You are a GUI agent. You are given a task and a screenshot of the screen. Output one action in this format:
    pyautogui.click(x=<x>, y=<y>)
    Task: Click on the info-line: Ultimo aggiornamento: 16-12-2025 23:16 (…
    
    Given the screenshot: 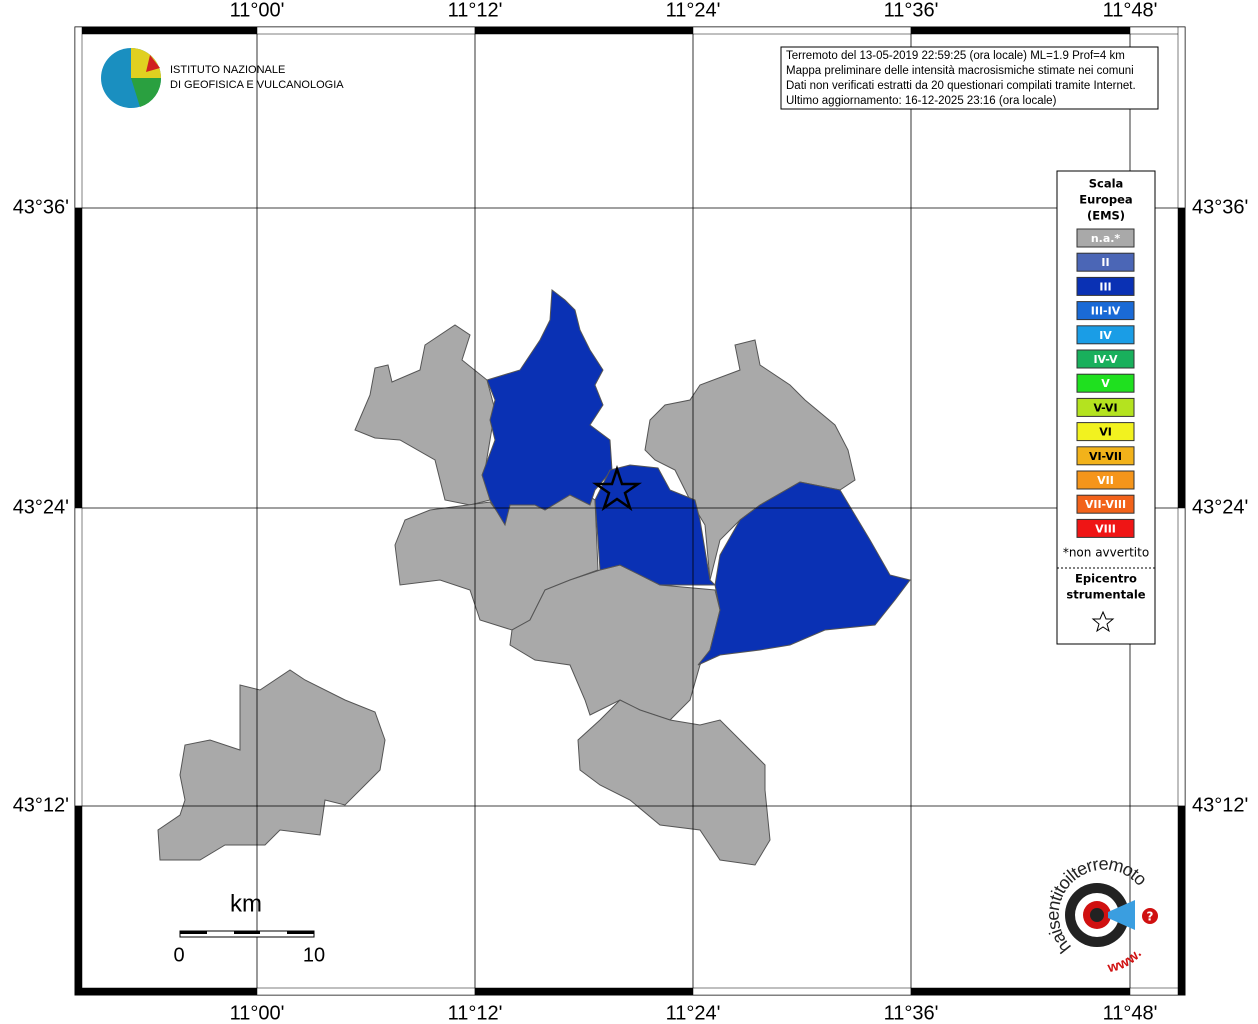 What is the action you would take?
    pyautogui.click(x=921, y=101)
    